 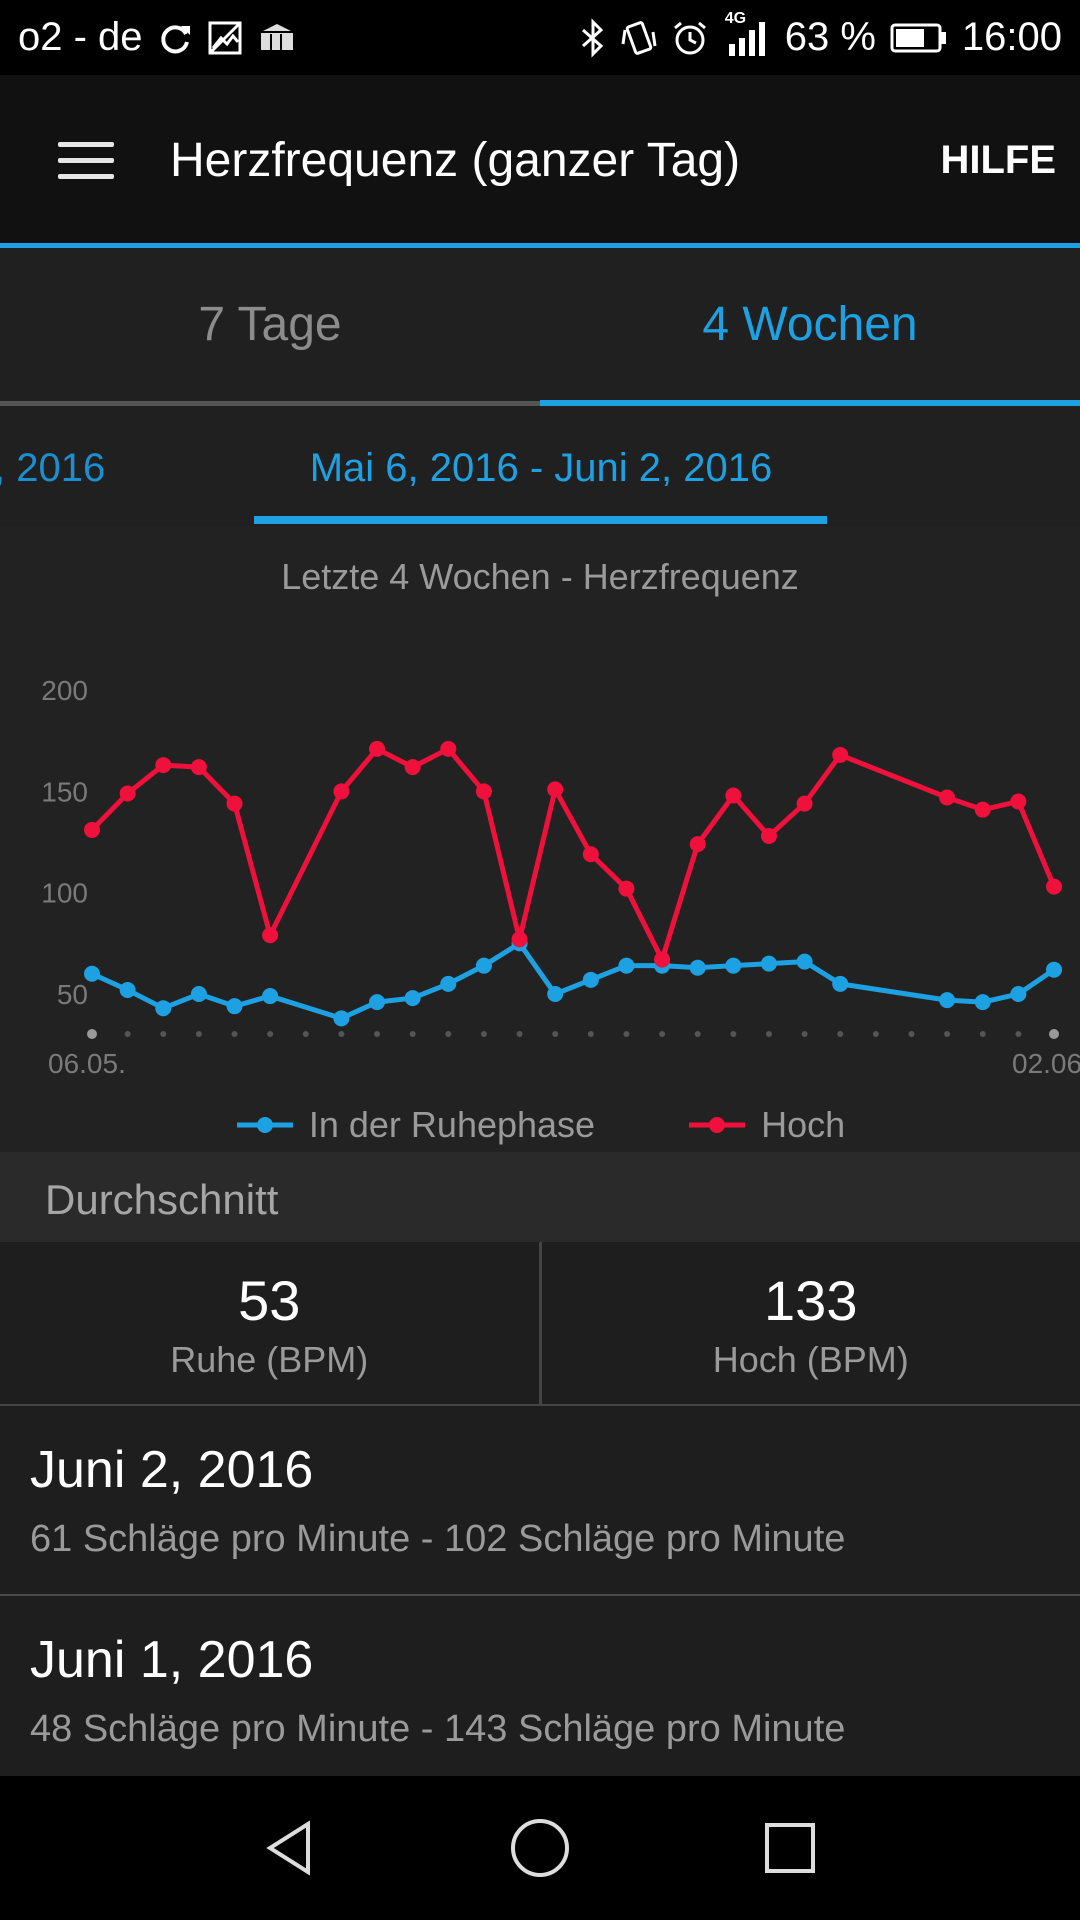 What do you see at coordinates (809, 1323) in the screenshot?
I see `high-average: 133 Hoch (BPM)` at bounding box center [809, 1323].